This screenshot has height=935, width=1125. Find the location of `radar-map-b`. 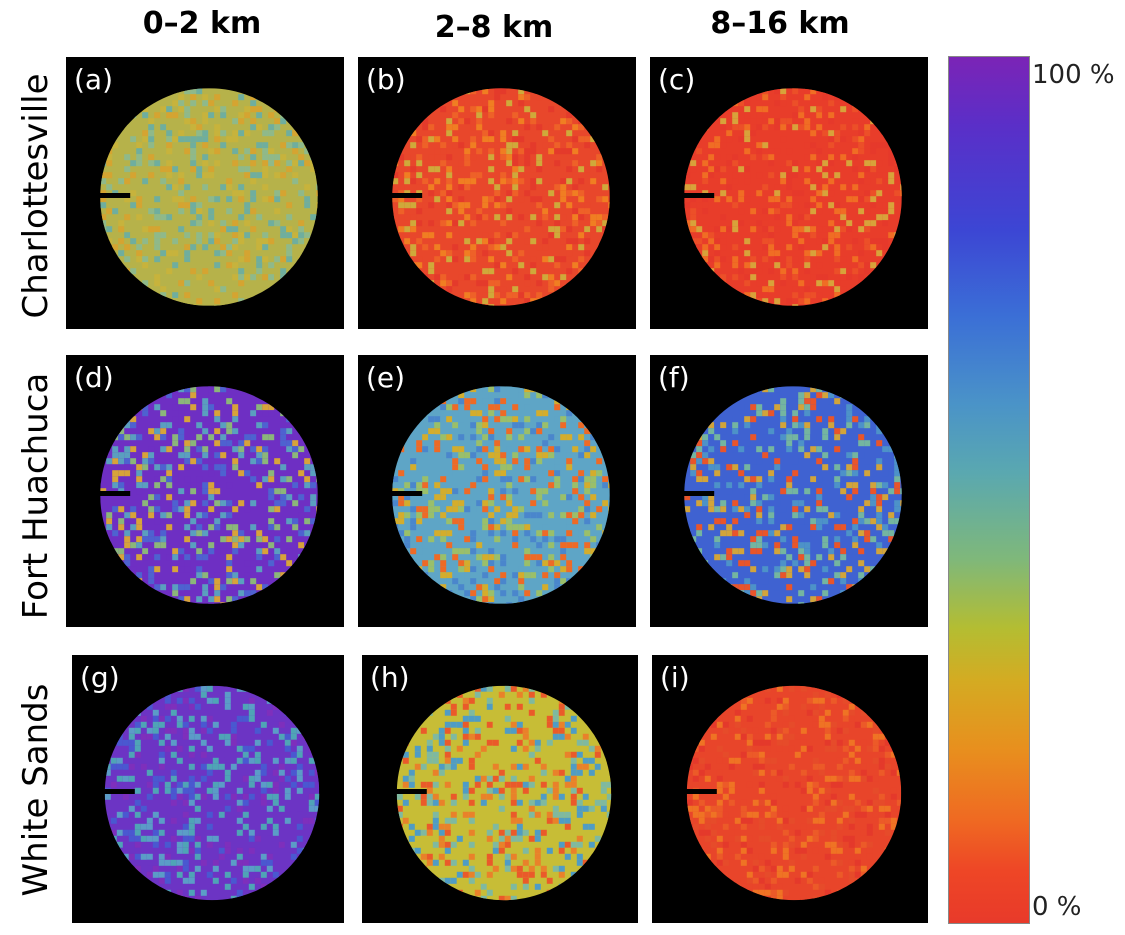

radar-map-b is located at coordinates (497, 193).